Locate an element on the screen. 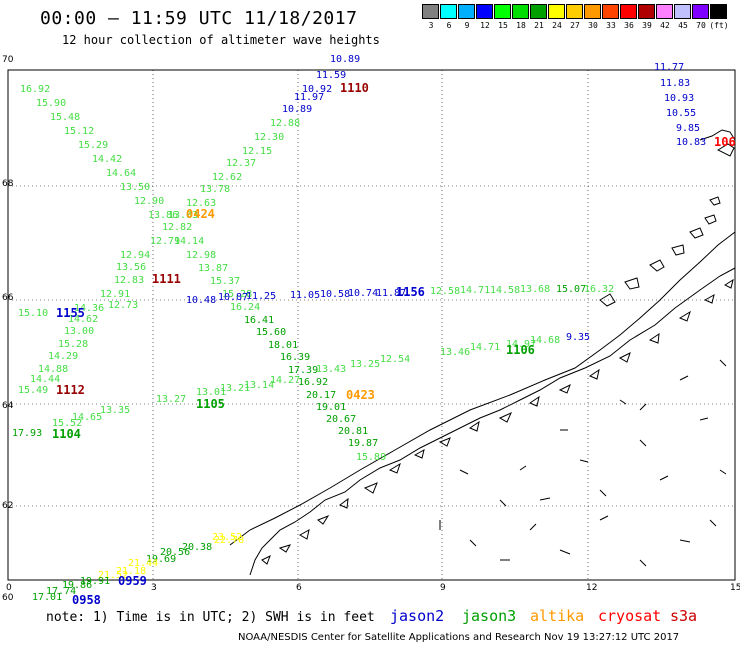 The image size is (740, 650). wave-height-label: 14.65 is located at coordinates (87, 417).